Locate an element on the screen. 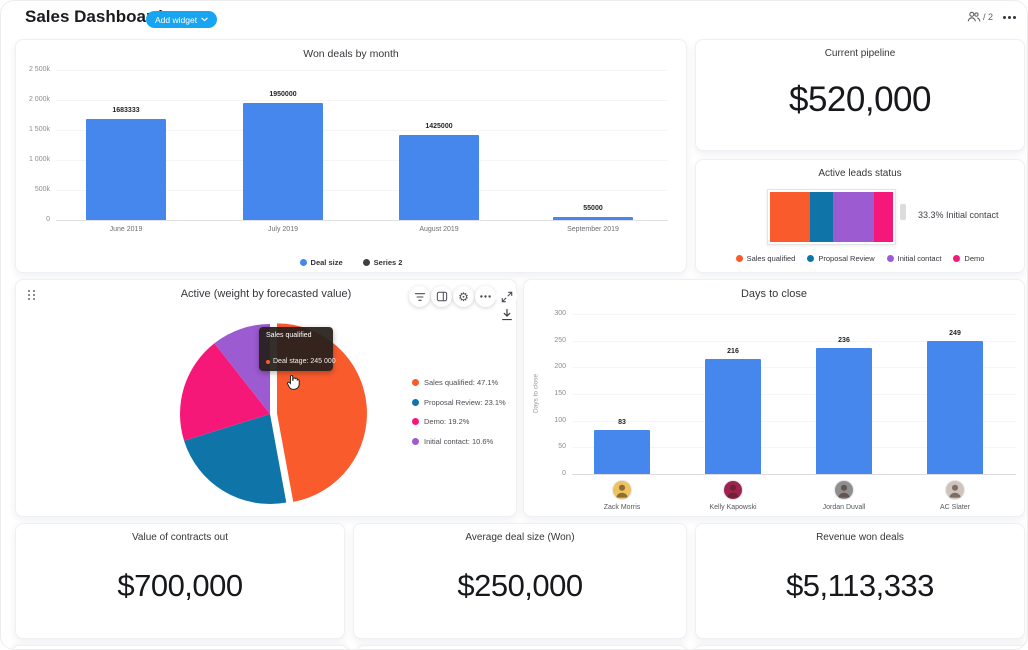 Image resolution: width=1028 pixels, height=650 pixels. tooltip-value: Deal stage: 245 000 is located at coordinates (304, 361).